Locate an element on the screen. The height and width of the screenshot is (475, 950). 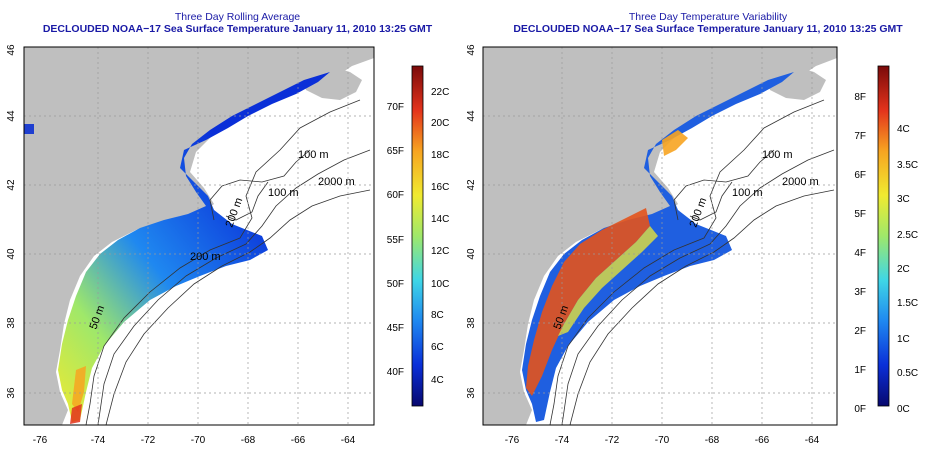
high-variability-band is located at coordinates (588, 302).